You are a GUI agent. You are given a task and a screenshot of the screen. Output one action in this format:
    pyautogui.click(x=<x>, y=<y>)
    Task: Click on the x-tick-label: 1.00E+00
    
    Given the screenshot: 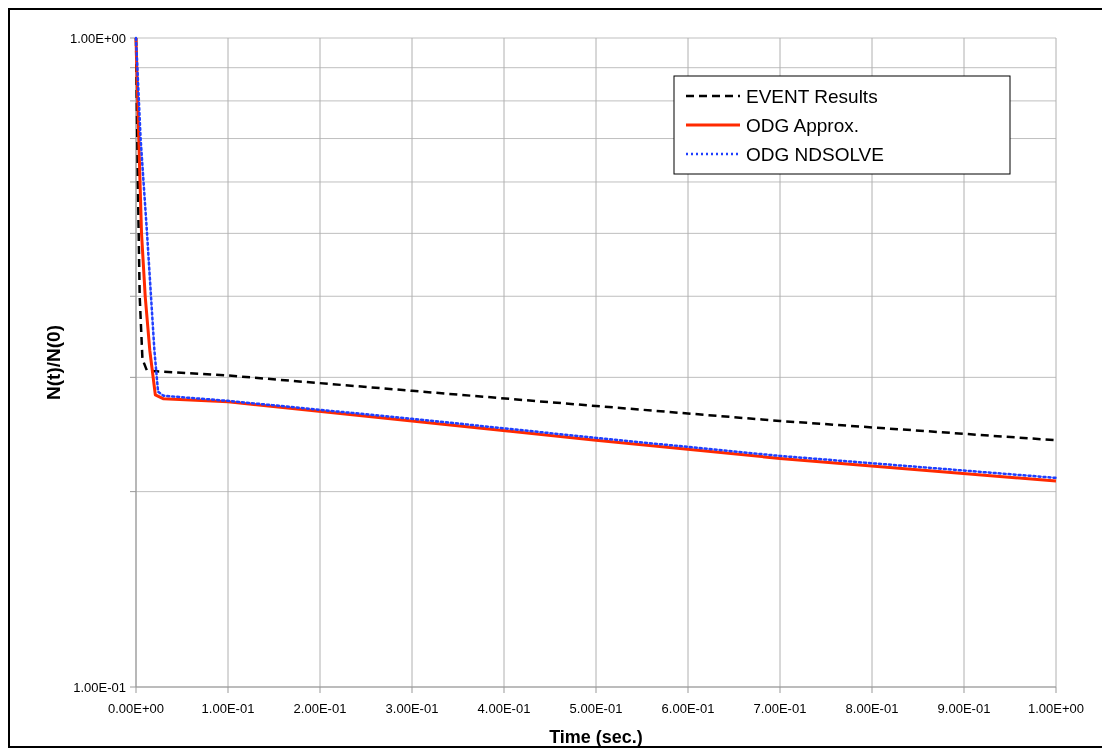 What is the action you would take?
    pyautogui.click(x=1056, y=708)
    